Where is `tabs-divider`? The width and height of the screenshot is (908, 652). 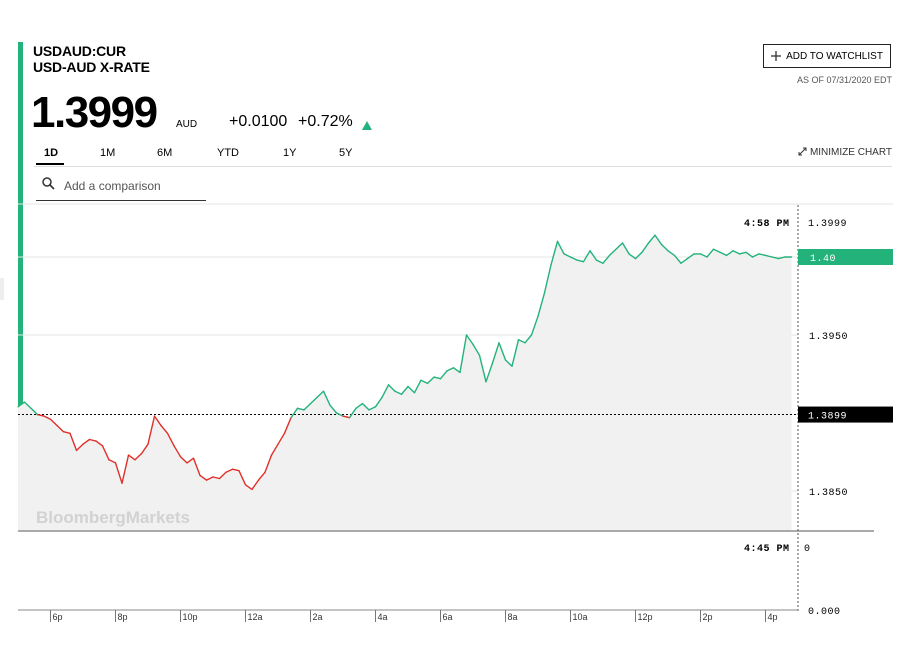
tabs-divider is located at coordinates (463, 166).